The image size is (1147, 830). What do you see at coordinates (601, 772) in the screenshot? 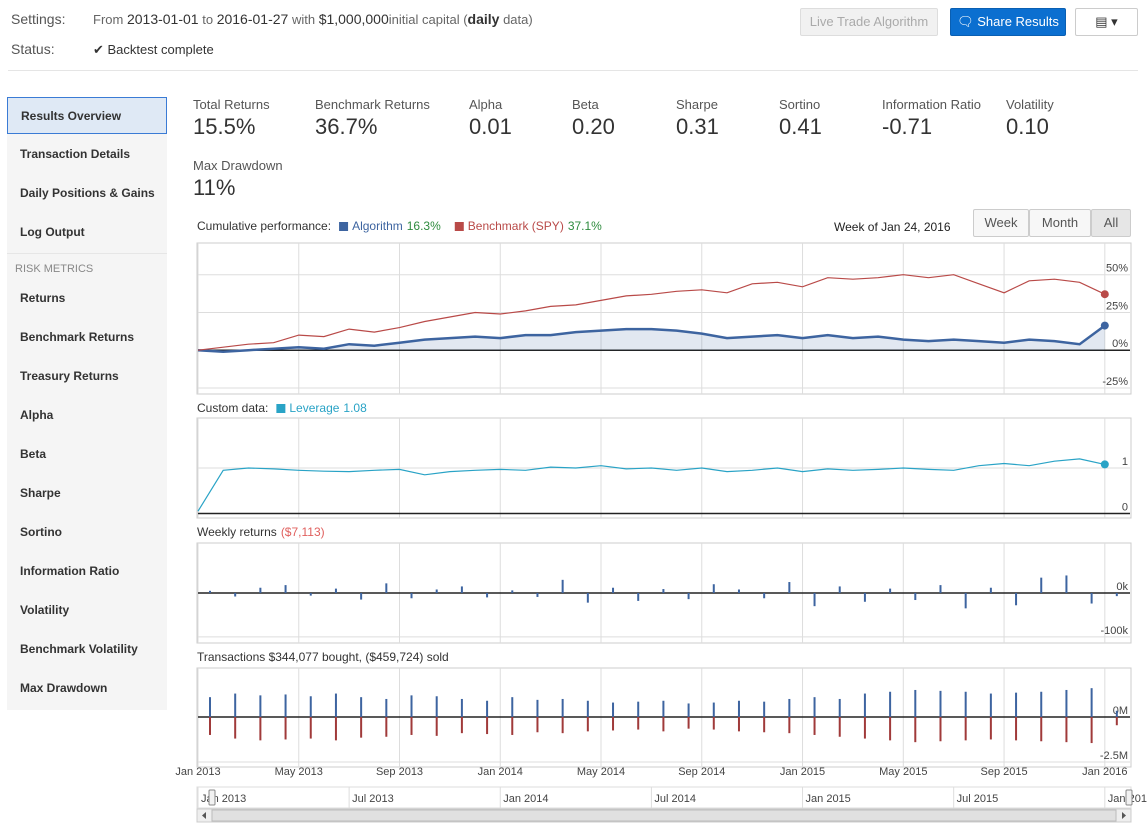
I see `x-tick-label: May 2014` at bounding box center [601, 772].